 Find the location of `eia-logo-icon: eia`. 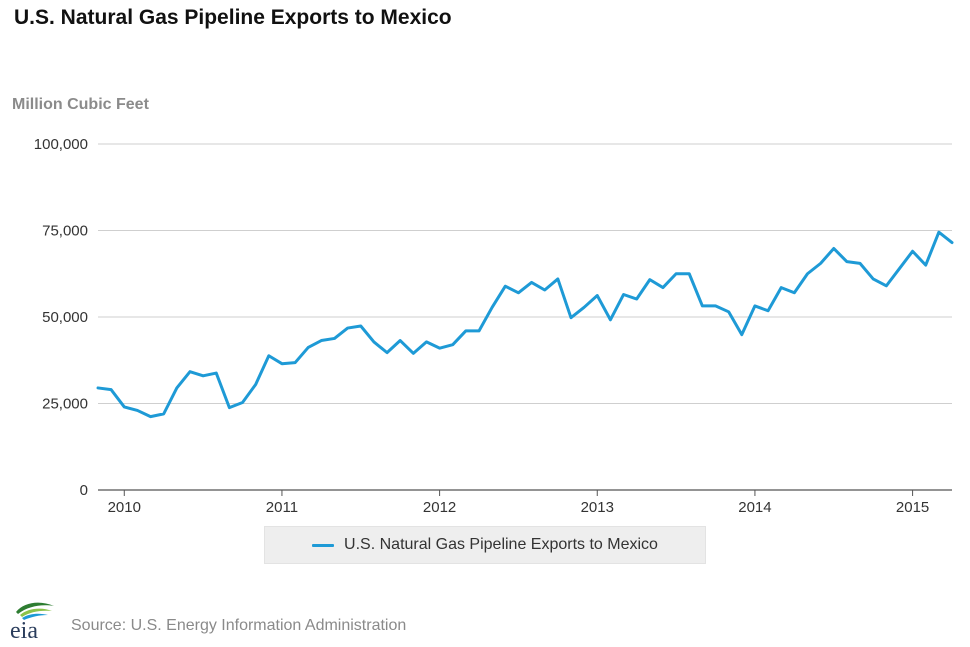

eia-logo-icon: eia is located at coordinates (32, 621).